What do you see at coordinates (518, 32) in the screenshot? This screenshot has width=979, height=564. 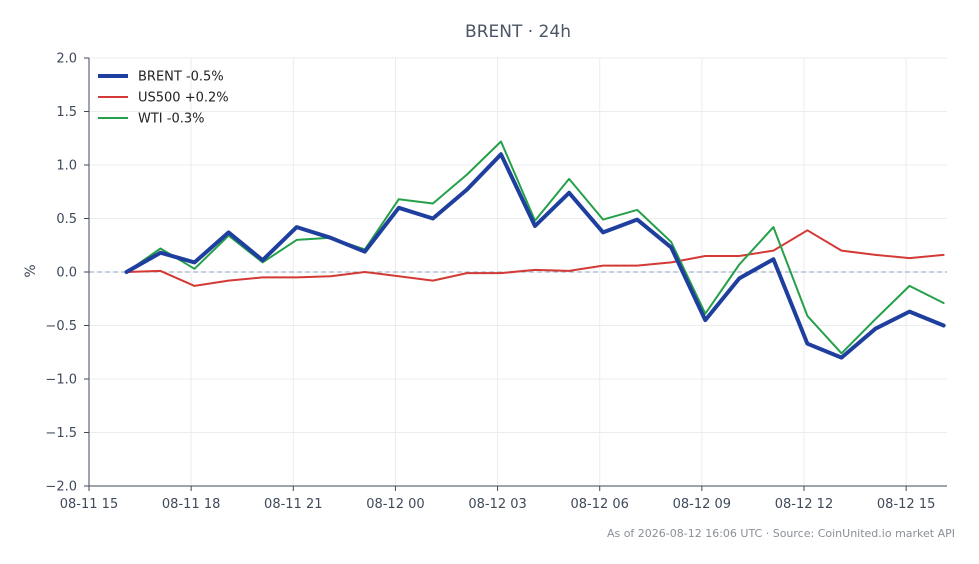 I see `chart-title: BRENT · 24h` at bounding box center [518, 32].